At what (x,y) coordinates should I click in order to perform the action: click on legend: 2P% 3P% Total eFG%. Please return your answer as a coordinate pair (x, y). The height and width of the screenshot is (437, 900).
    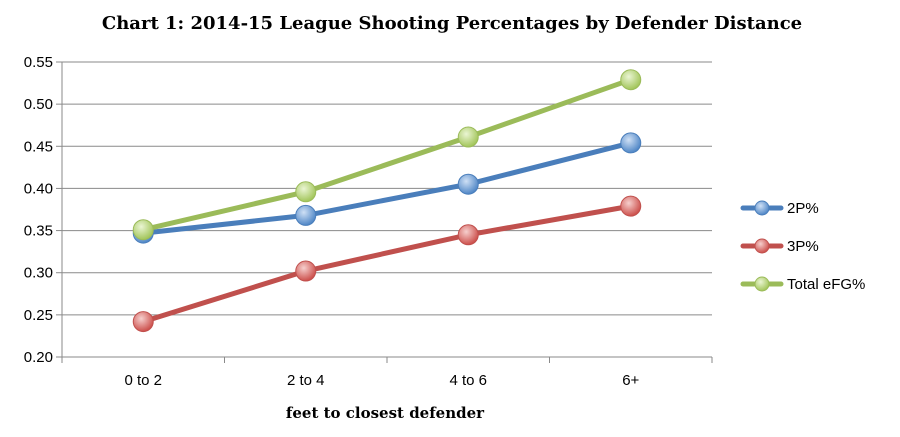
    Looking at the image, I should click on (802, 246).